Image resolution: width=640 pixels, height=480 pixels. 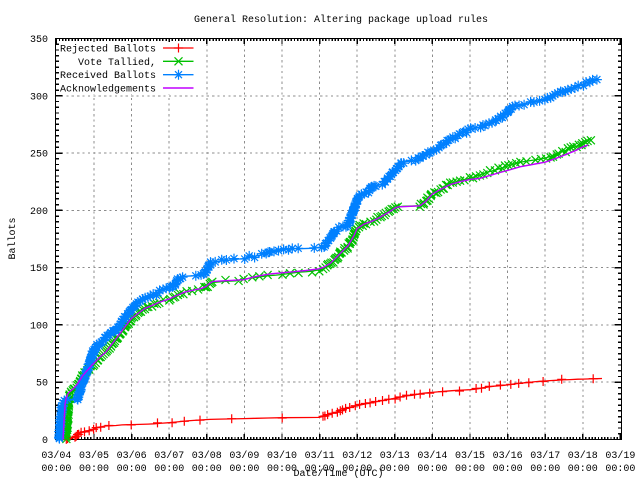 I want to click on svg-text: 250, so click(x=39, y=155).